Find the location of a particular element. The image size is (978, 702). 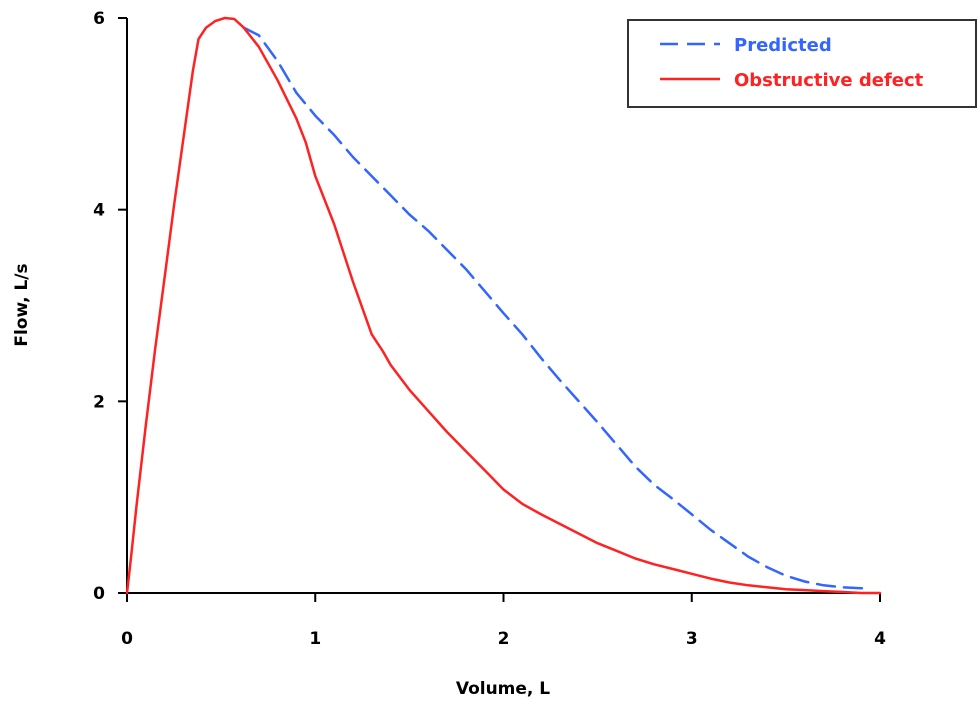

y-axis-title: Flow, L/s is located at coordinates (22, 304).